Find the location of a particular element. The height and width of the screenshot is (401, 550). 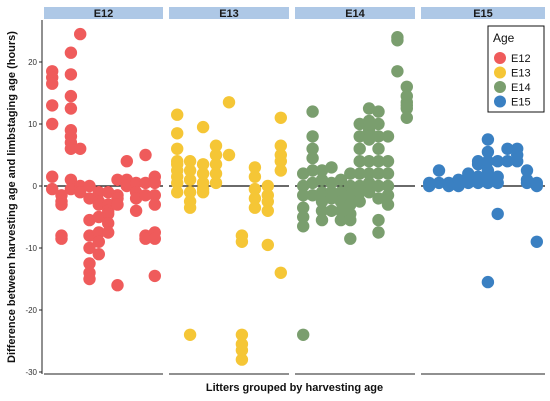

legend-label: E12 is located at coordinates (521, 59).